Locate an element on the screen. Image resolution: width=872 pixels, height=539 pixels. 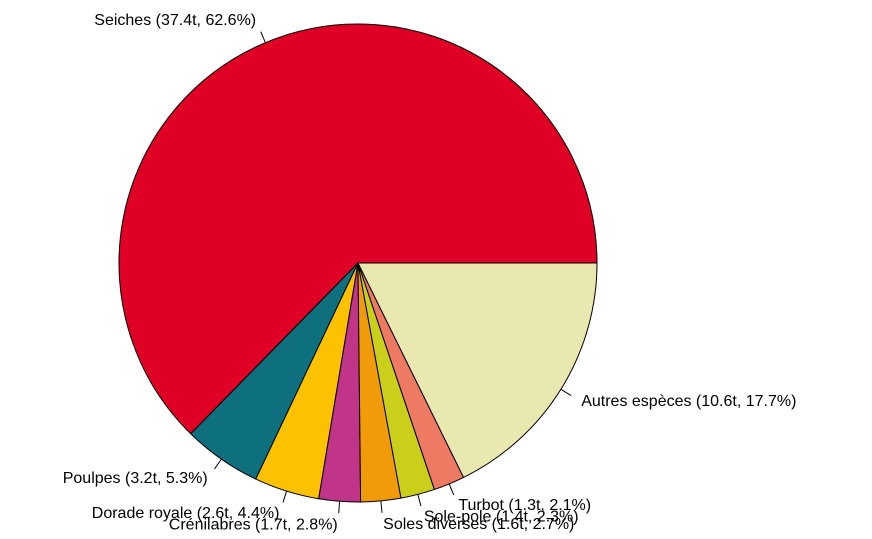
slice-label: Seiches (37.4t, 62.6%) is located at coordinates (175, 20).